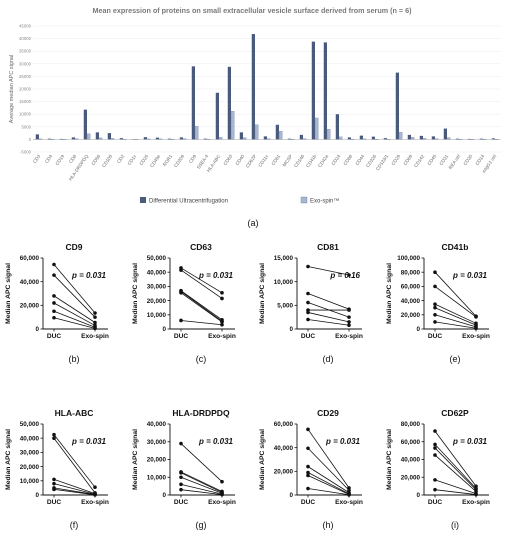 The height and width of the screenshot is (550, 507). What do you see at coordinates (30, 424) in the screenshot?
I see `y-tick-label: 50,000` at bounding box center [30, 424].